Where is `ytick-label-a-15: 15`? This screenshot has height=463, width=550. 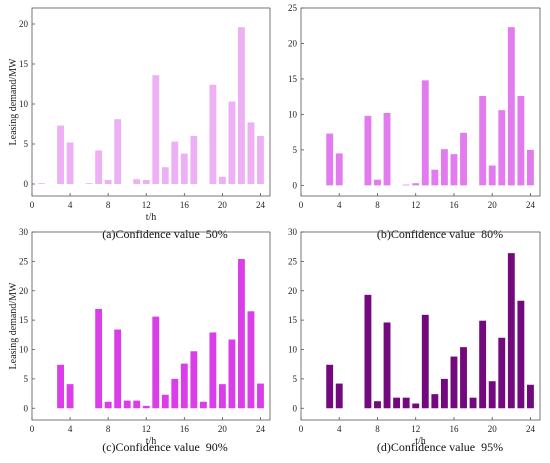 ytick-label-a-15: 15 is located at coordinates (24, 64).